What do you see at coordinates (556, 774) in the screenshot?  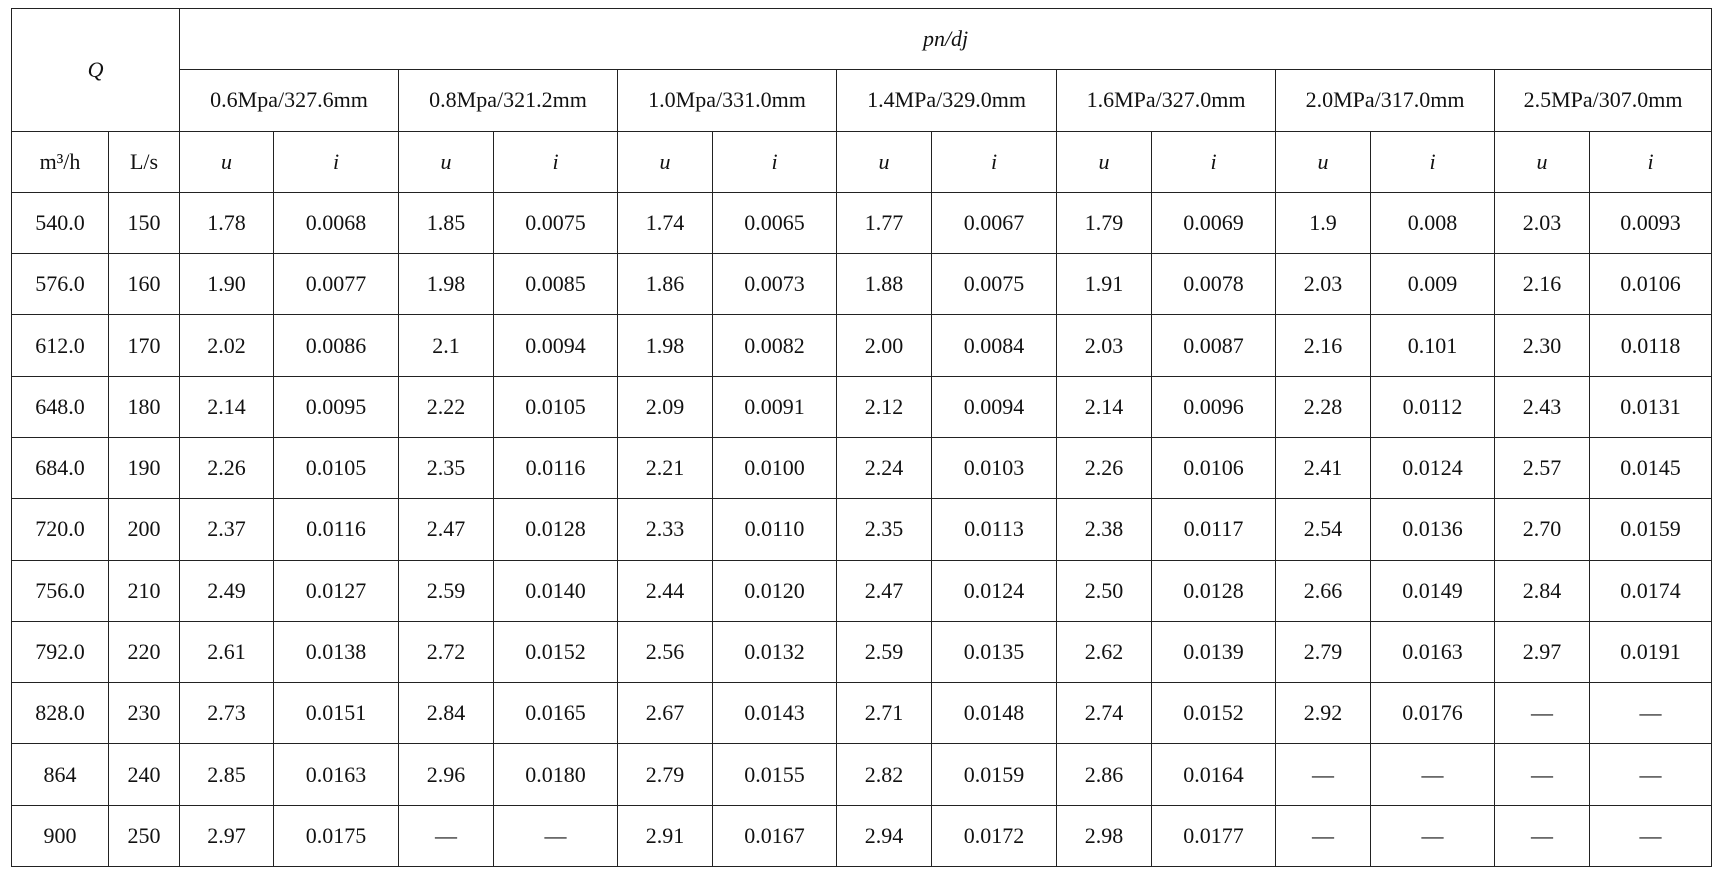 I see `data-cell: 0.0180` at bounding box center [556, 774].